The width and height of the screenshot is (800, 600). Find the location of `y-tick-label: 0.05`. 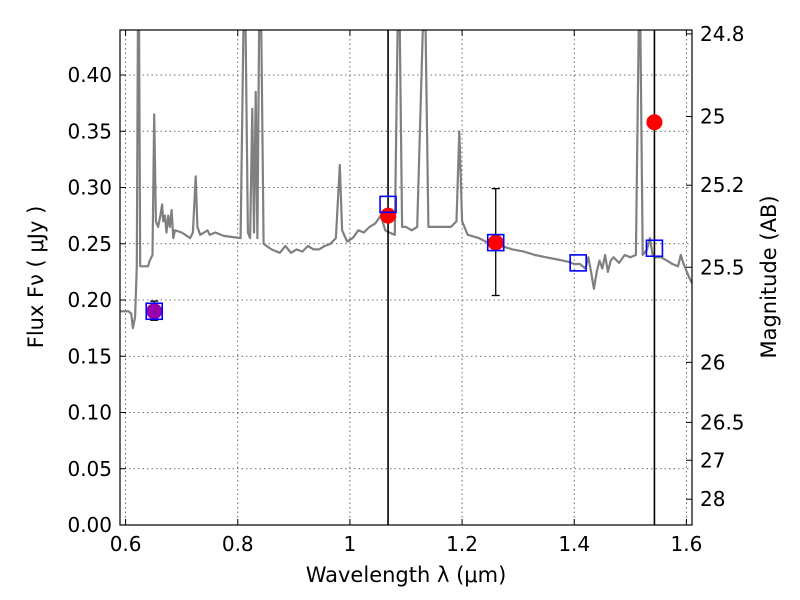

y-tick-label: 0.05 is located at coordinates (89, 469).